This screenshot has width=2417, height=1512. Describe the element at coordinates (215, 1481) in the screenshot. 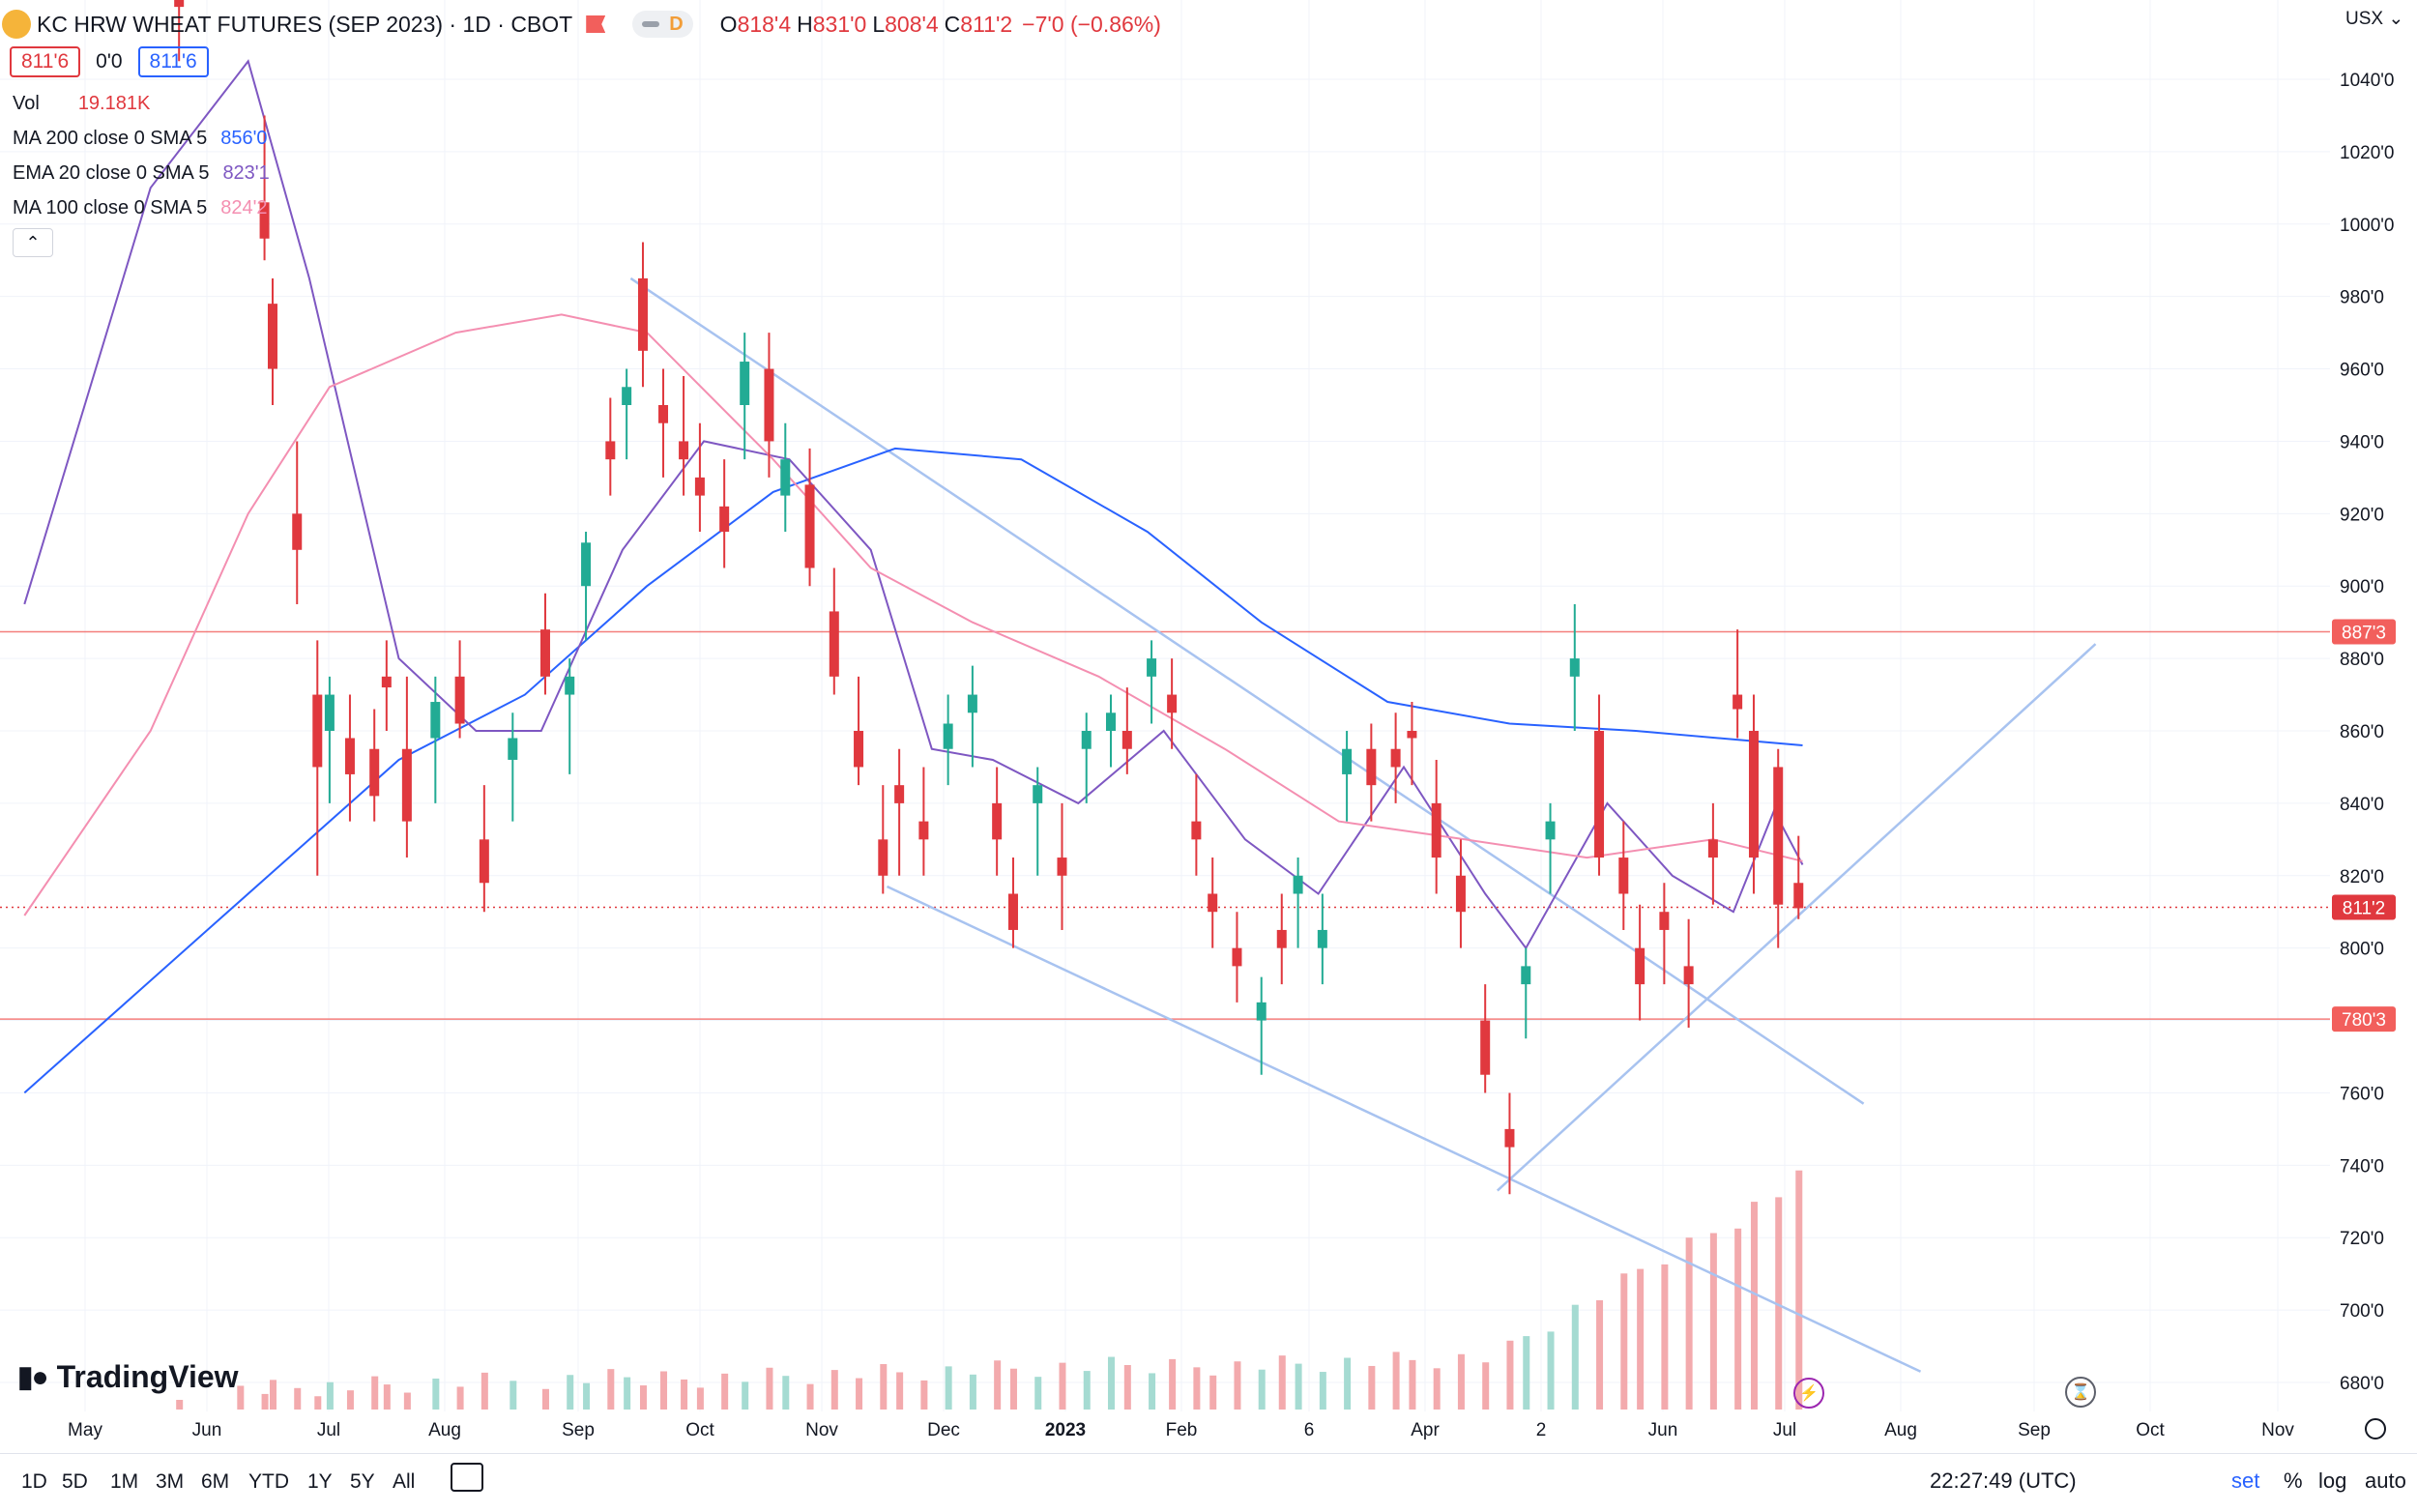

I see `timeframe-6m: 6M` at that location.